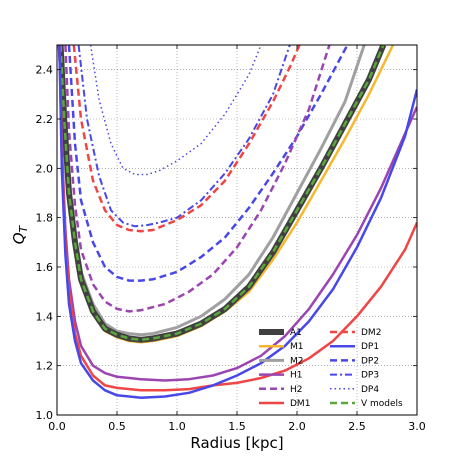  What do you see at coordinates (57, 426) in the screenshot?
I see `x-tick-label: 0.0` at bounding box center [57, 426].